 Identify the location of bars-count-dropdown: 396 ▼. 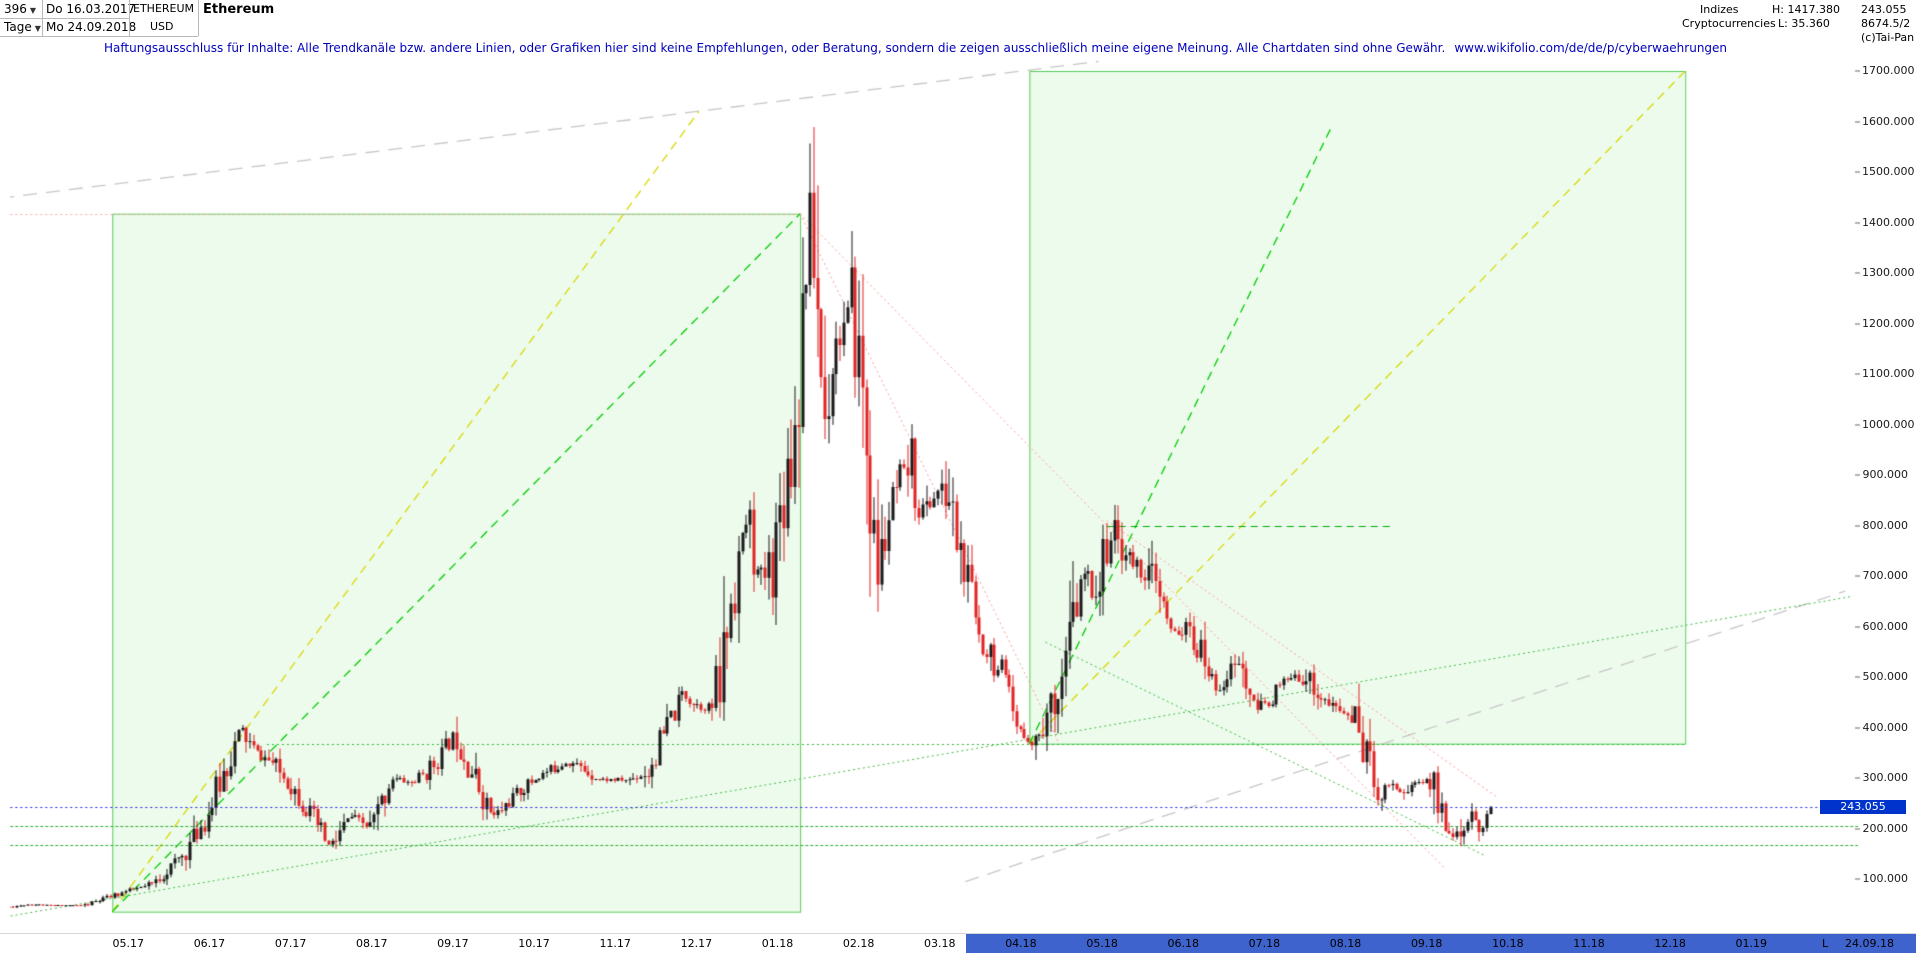
(20, 10).